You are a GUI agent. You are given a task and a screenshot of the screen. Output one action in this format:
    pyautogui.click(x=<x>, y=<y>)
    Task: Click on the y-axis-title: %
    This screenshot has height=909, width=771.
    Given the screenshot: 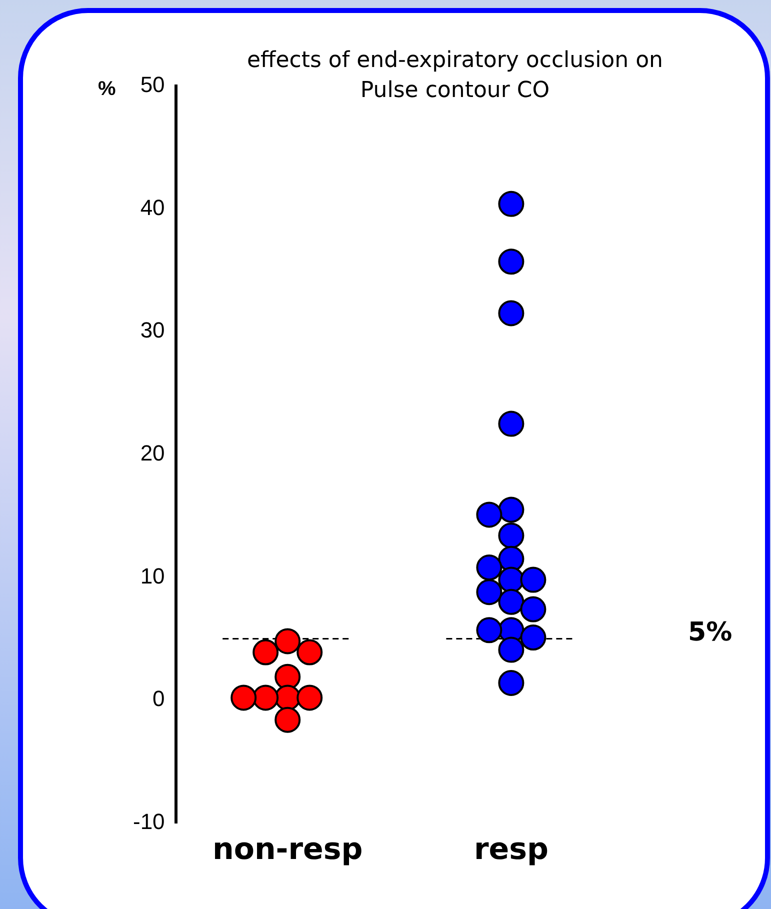 What is the action you would take?
    pyautogui.click(x=107, y=89)
    